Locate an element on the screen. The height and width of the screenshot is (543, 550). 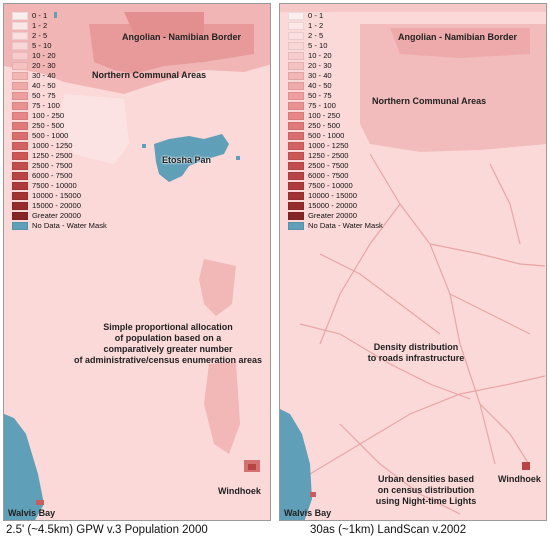
border-label: Angolian - Namibian Border is located at coordinates (458, 37).